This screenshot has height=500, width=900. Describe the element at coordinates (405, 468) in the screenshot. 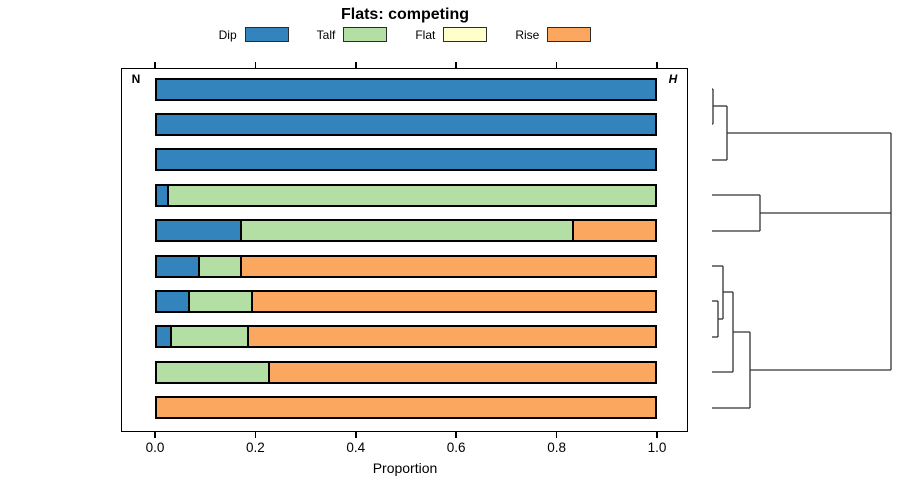

I see `x-axis-title: Proportion` at that location.